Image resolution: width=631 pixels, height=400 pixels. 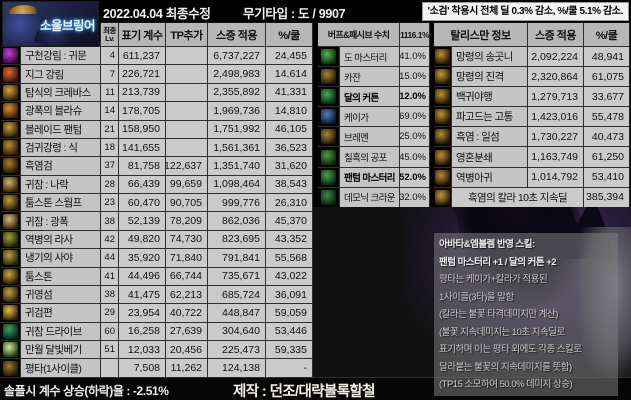 I want to click on skill-row: 광폭의 블라슈 14 178,705 1,969,736 14,810, so click(x=157, y=111).